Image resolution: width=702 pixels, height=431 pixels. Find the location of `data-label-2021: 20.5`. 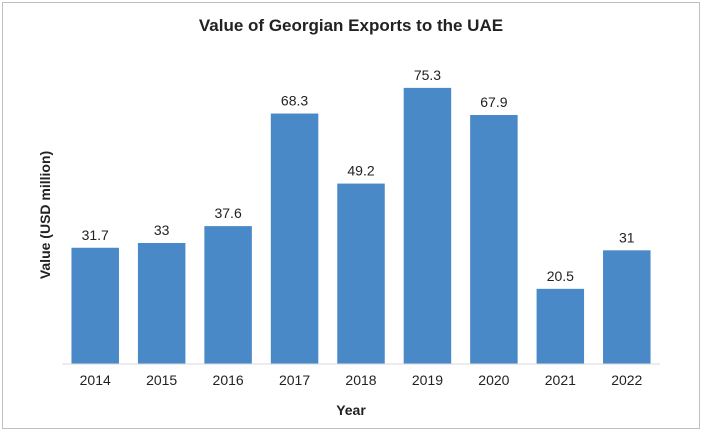

data-label-2021: 20.5 is located at coordinates (560, 276).